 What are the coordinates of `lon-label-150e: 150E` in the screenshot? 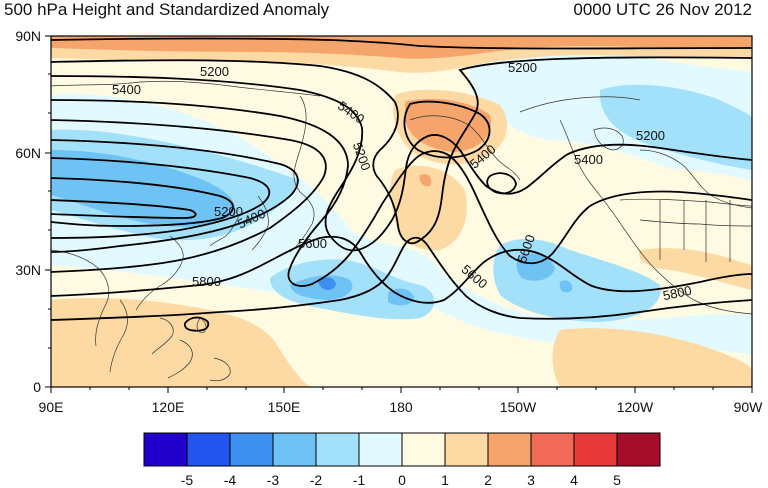 It's located at (284, 407).